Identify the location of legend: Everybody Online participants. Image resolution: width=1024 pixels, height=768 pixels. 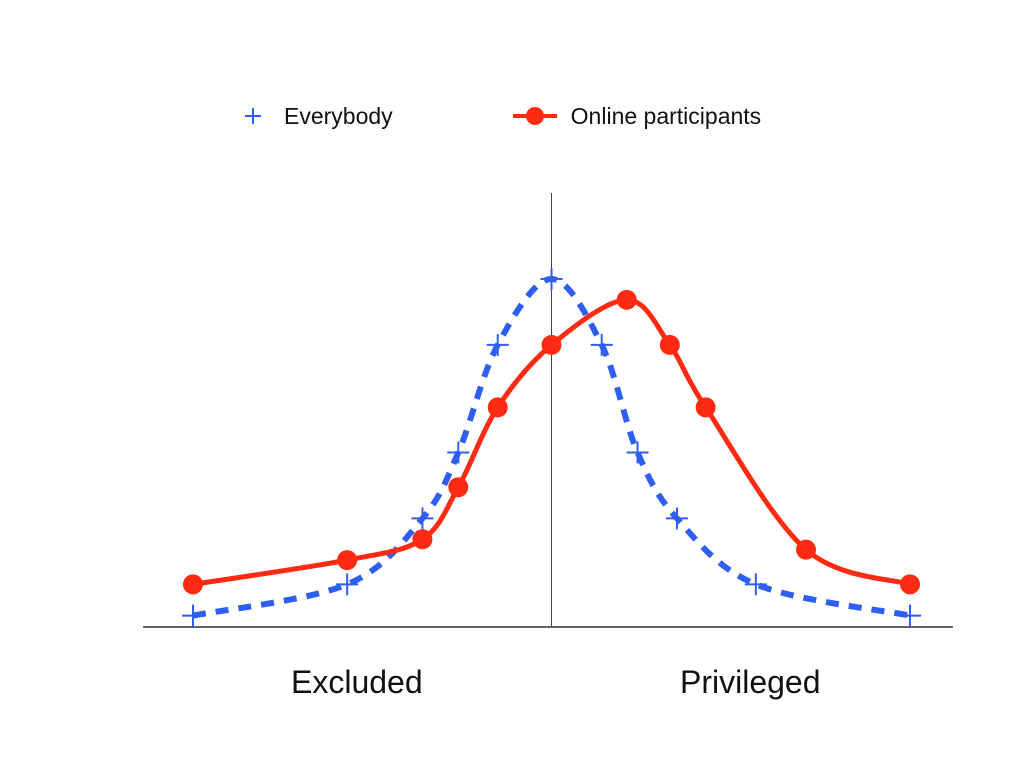
(558, 116).